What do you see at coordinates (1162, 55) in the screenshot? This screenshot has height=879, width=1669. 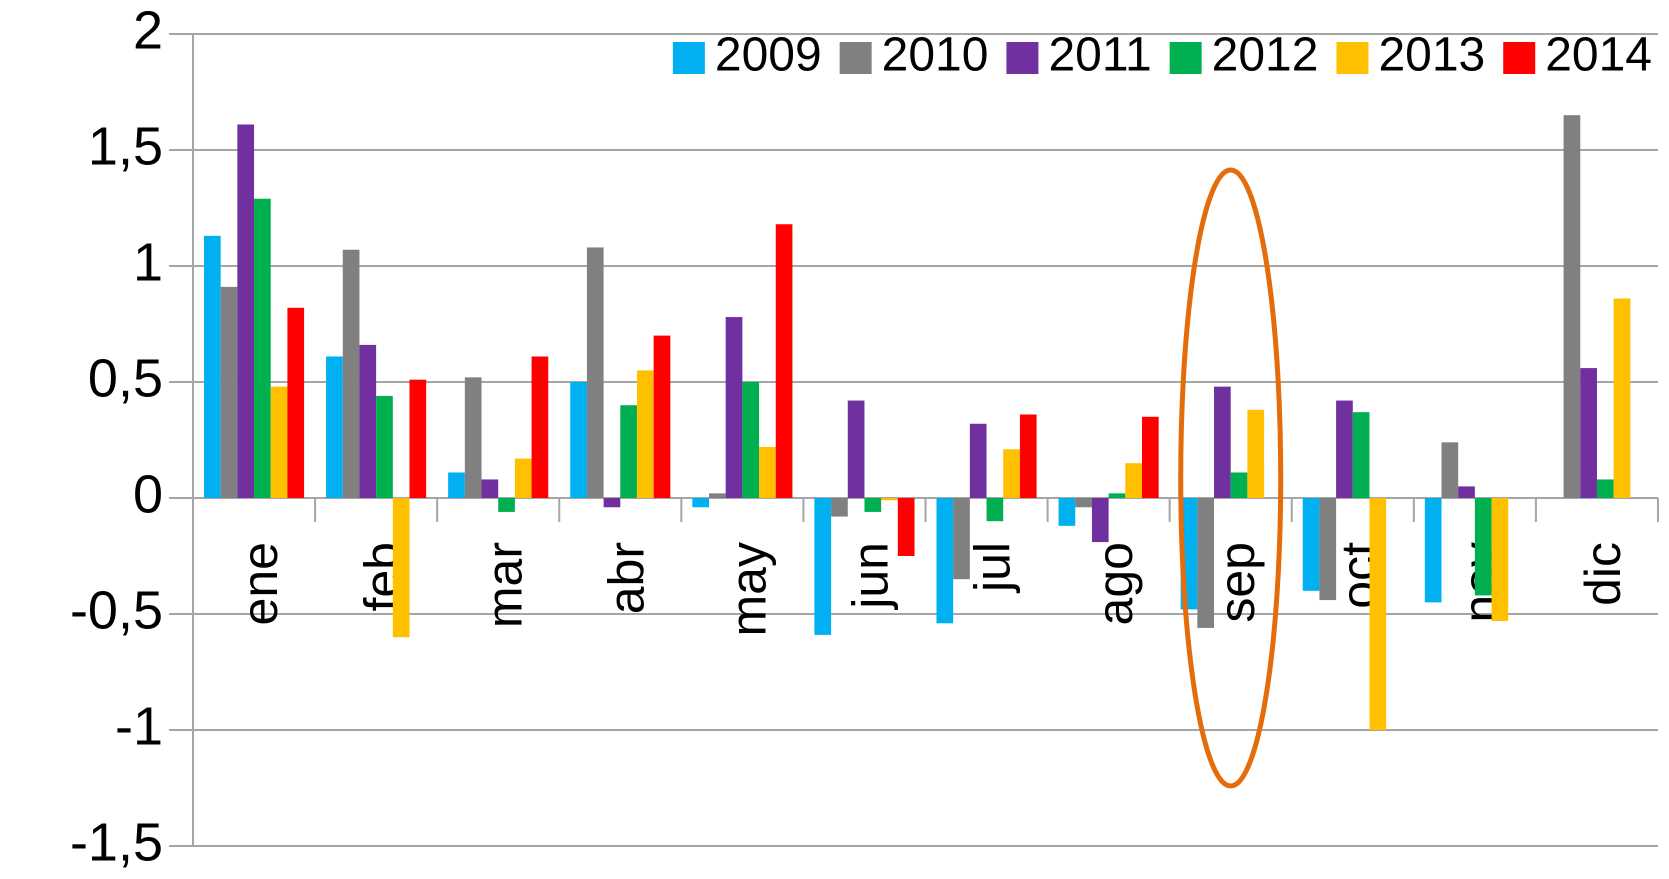 I see `legend: 2014 2013 2012 2011 2010 2009` at bounding box center [1162, 55].